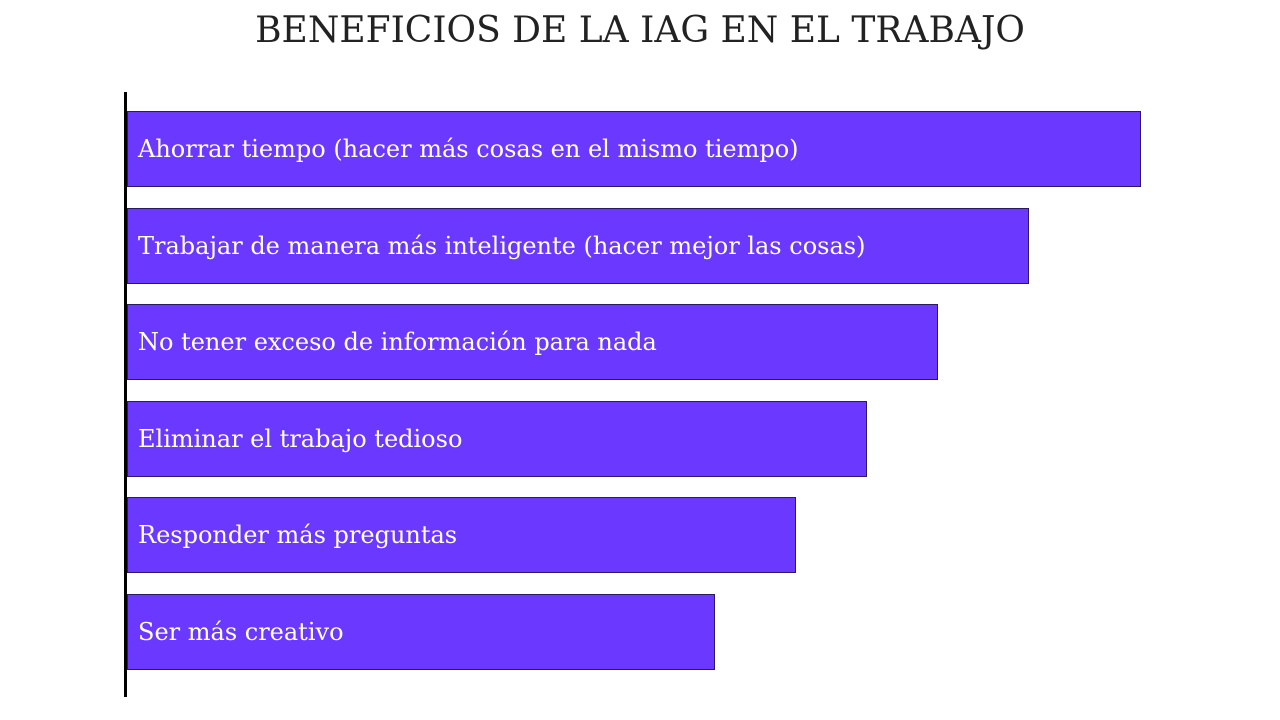  What do you see at coordinates (421, 632) in the screenshot?
I see `bar-6: Ser más creativo` at bounding box center [421, 632].